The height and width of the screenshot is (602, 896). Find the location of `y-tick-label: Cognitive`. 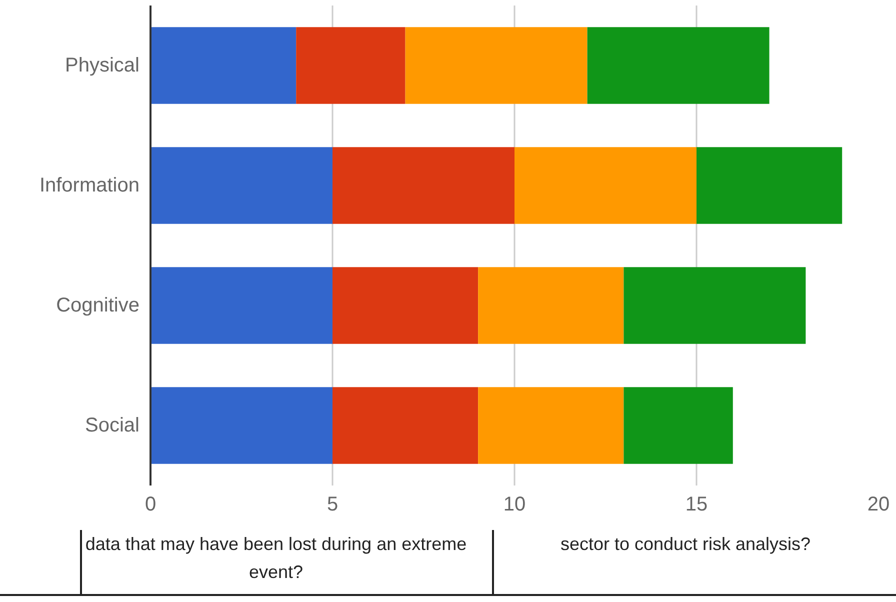

y-tick-label: Cognitive is located at coordinates (98, 305).